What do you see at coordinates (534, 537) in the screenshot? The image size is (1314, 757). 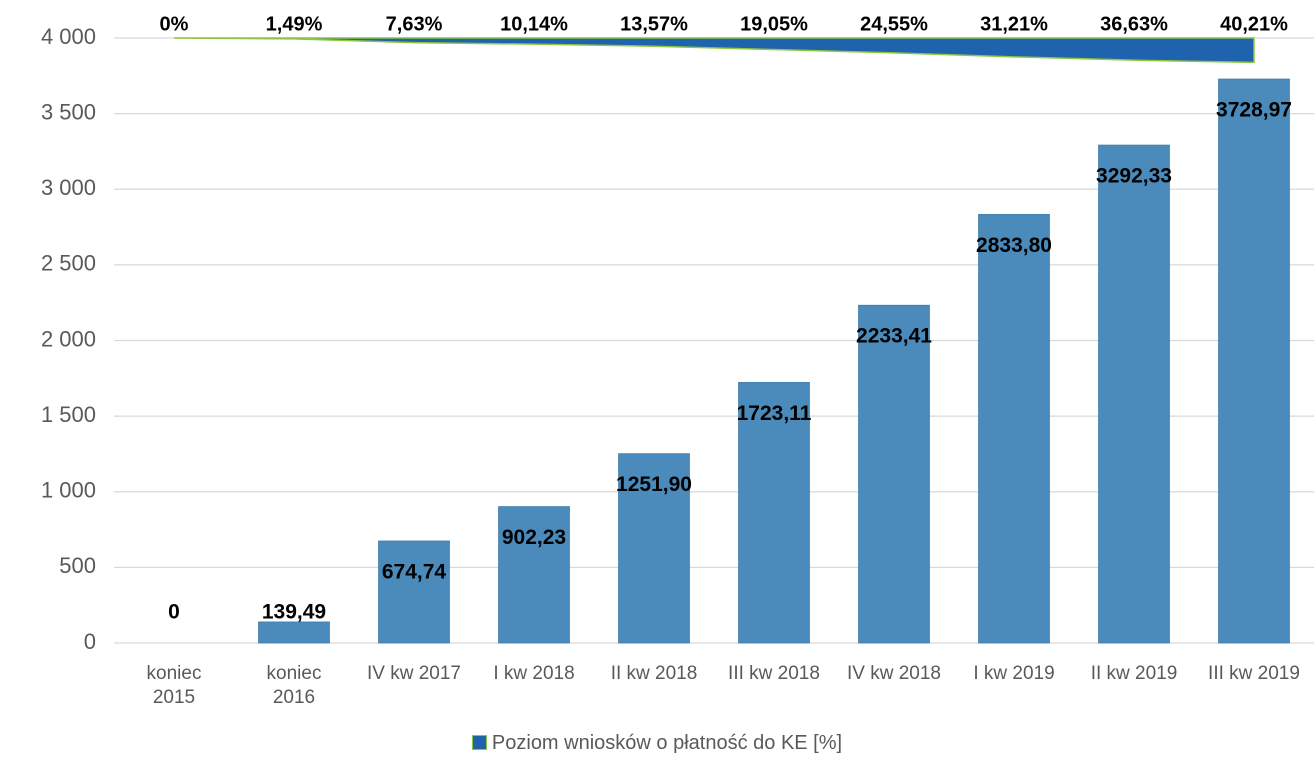 I see `data-label: 902,23` at bounding box center [534, 537].